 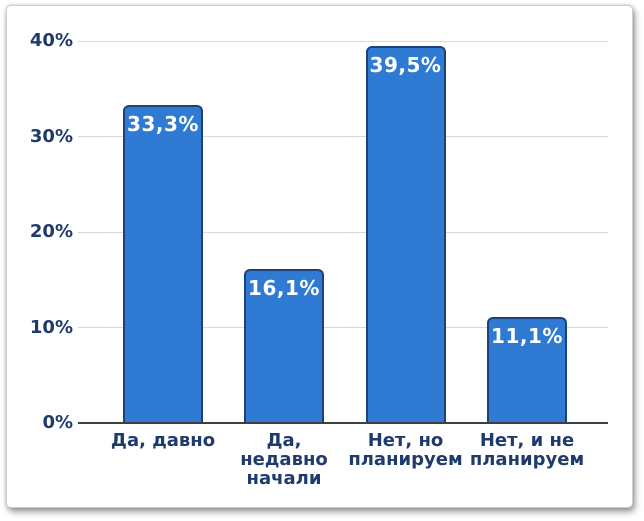 What do you see at coordinates (343, 41) in the screenshot?
I see `gridline-40%` at bounding box center [343, 41].